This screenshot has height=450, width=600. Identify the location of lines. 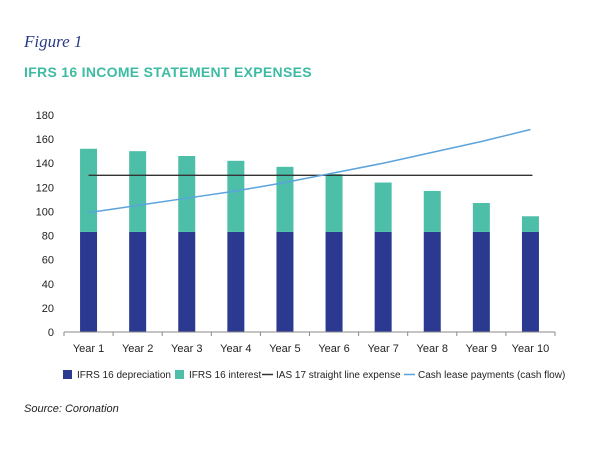
(310, 171).